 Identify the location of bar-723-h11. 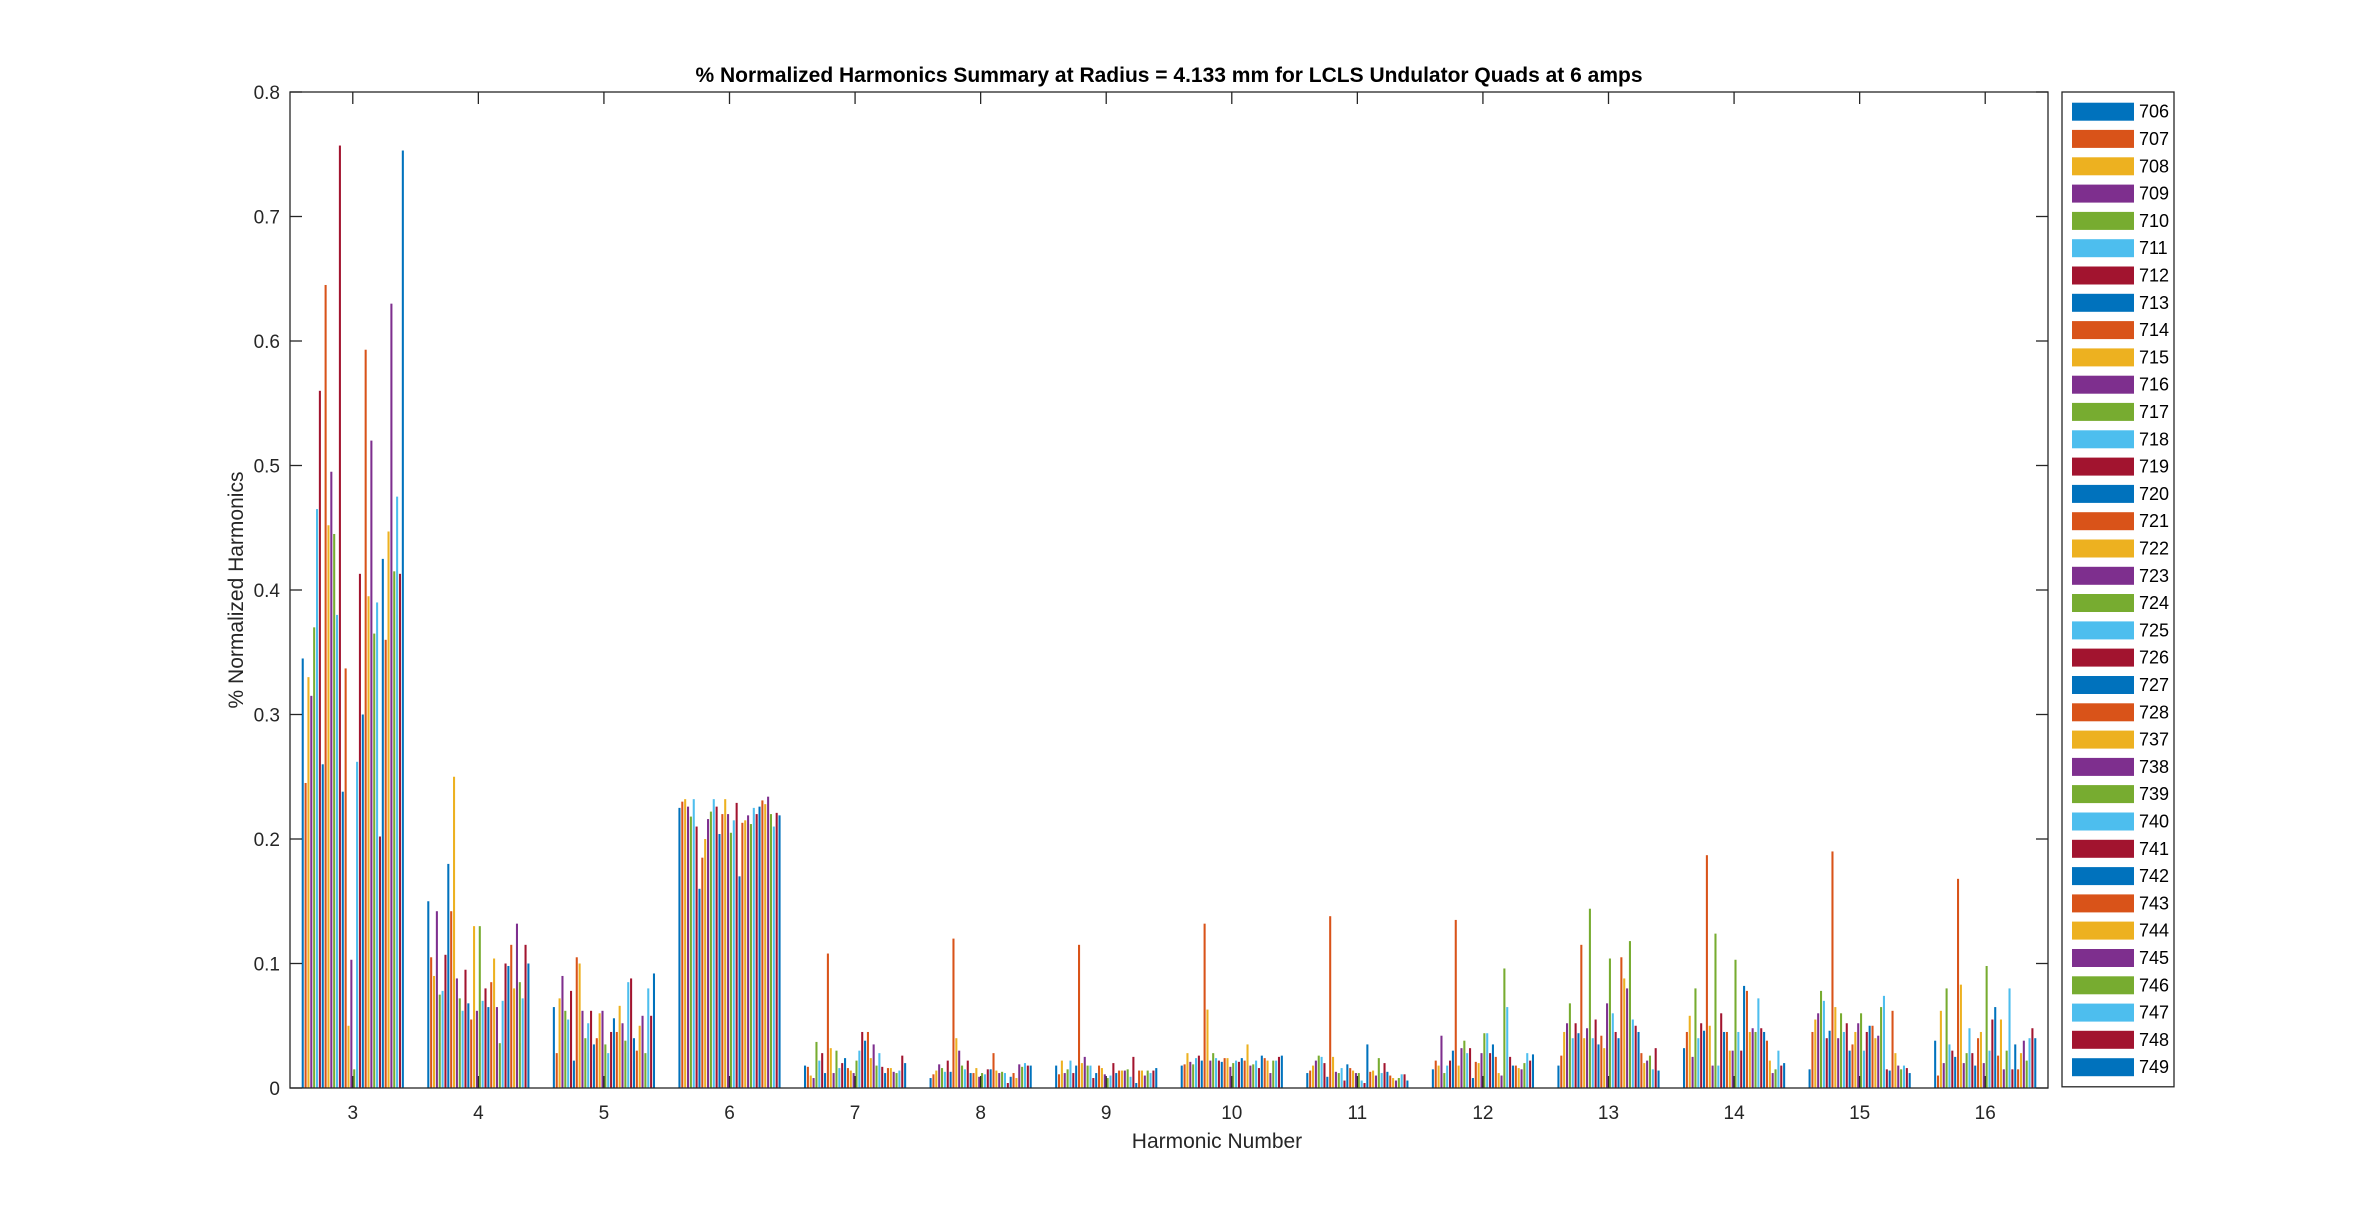
(1355, 1080).